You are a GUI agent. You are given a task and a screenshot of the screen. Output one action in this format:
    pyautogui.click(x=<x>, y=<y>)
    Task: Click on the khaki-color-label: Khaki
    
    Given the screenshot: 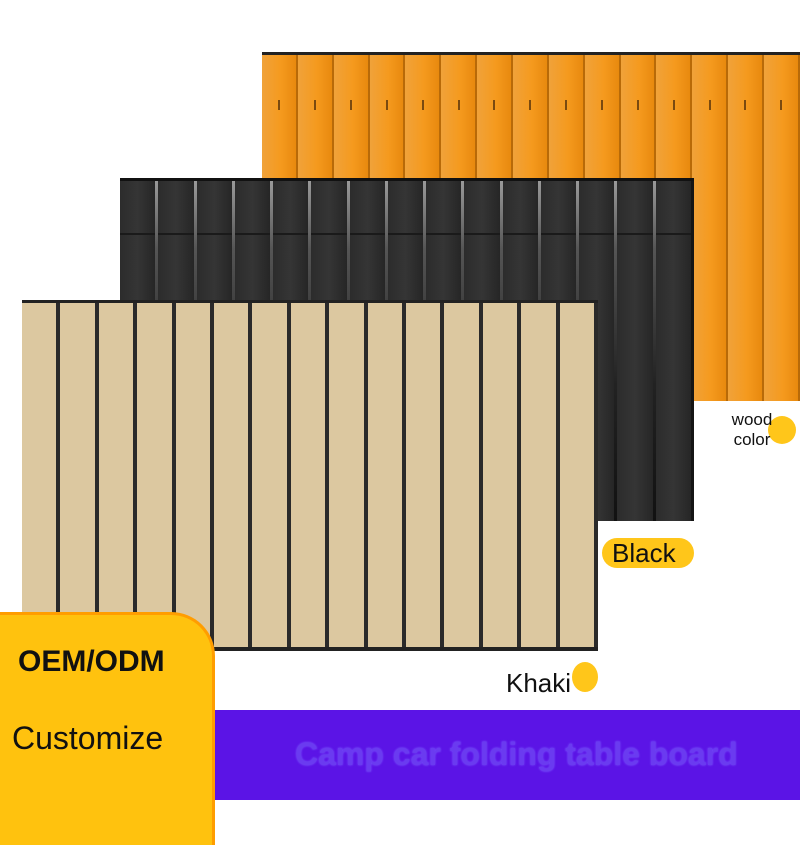 What is the action you would take?
    pyautogui.click(x=539, y=683)
    